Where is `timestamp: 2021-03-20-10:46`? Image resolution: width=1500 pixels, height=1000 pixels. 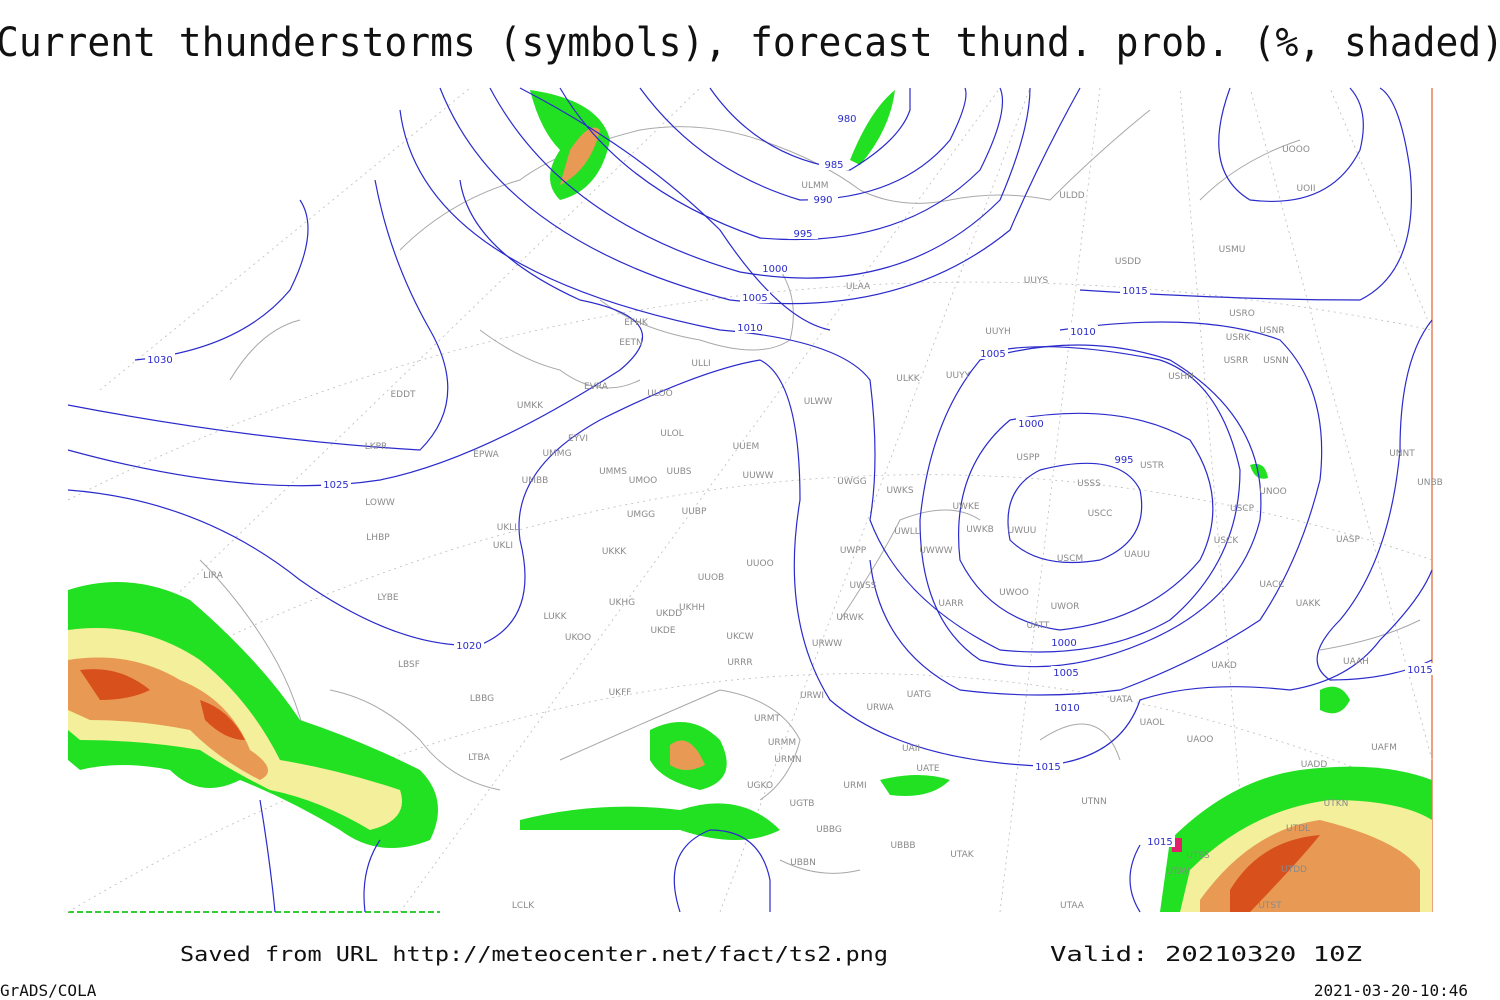 timestamp: 2021-03-20-10:46 is located at coordinates (1391, 990).